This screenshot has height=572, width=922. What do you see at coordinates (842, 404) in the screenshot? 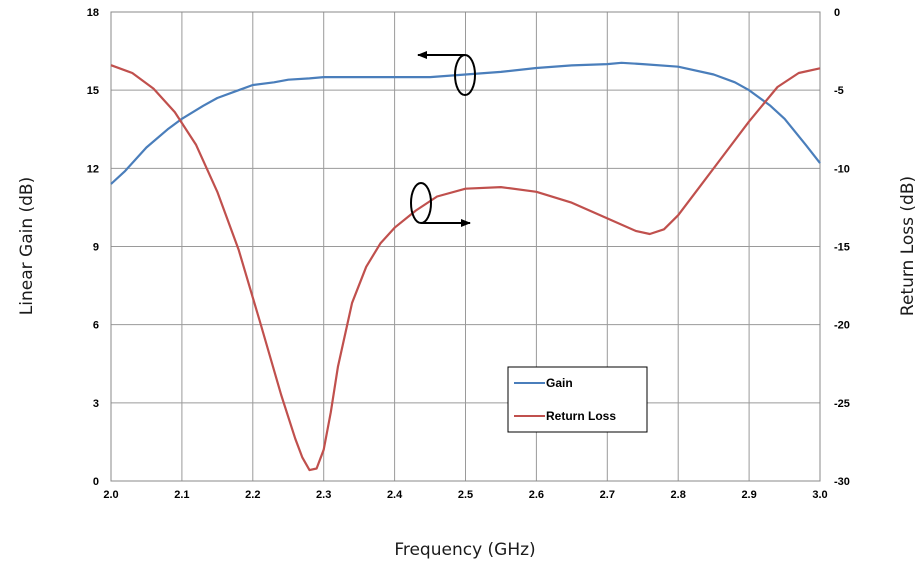
I see `right-y-tick-label: -25` at bounding box center [842, 404].